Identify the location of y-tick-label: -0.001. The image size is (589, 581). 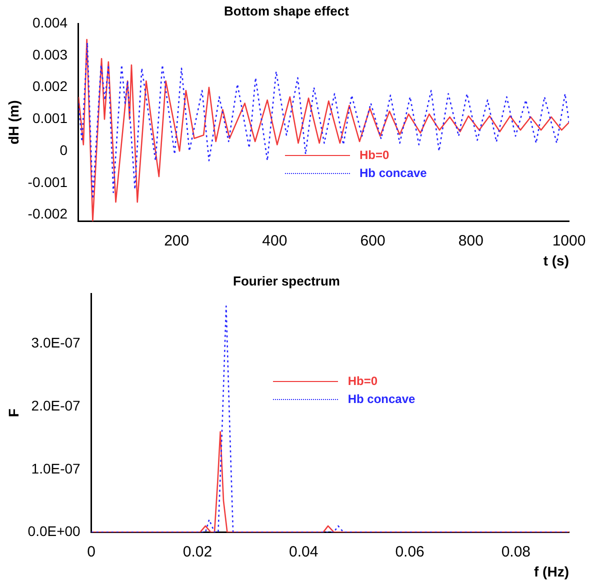
(48, 182).